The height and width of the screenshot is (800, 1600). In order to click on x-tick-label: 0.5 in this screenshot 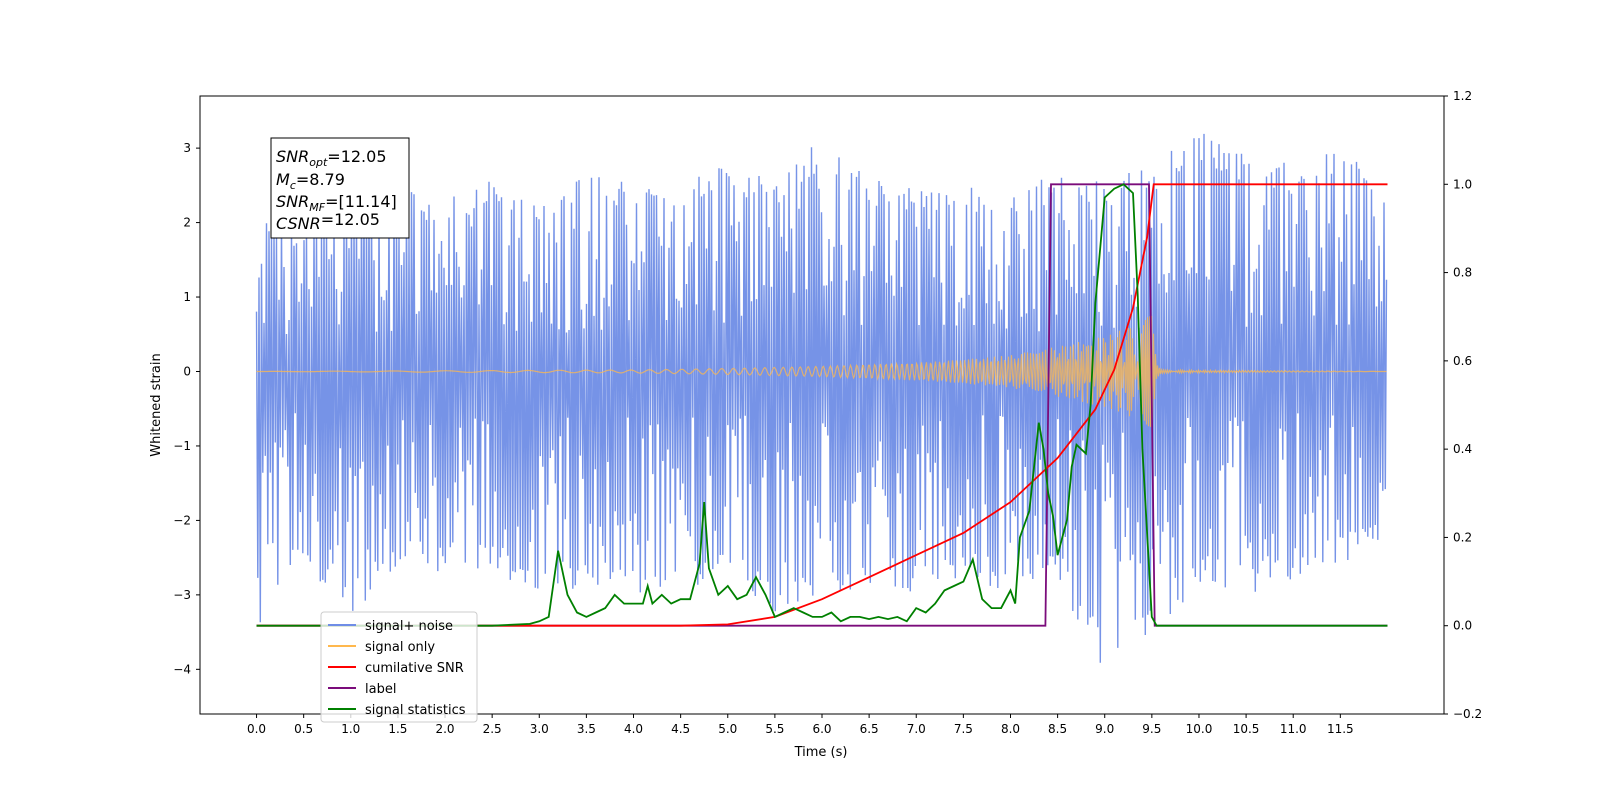, I will do `click(303, 729)`.